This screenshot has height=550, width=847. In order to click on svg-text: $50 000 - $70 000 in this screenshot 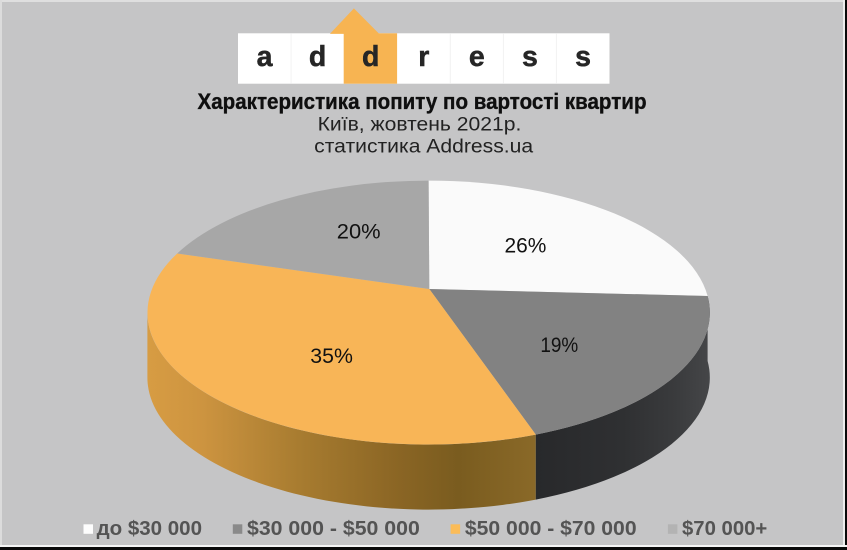, I will do `click(551, 529)`.